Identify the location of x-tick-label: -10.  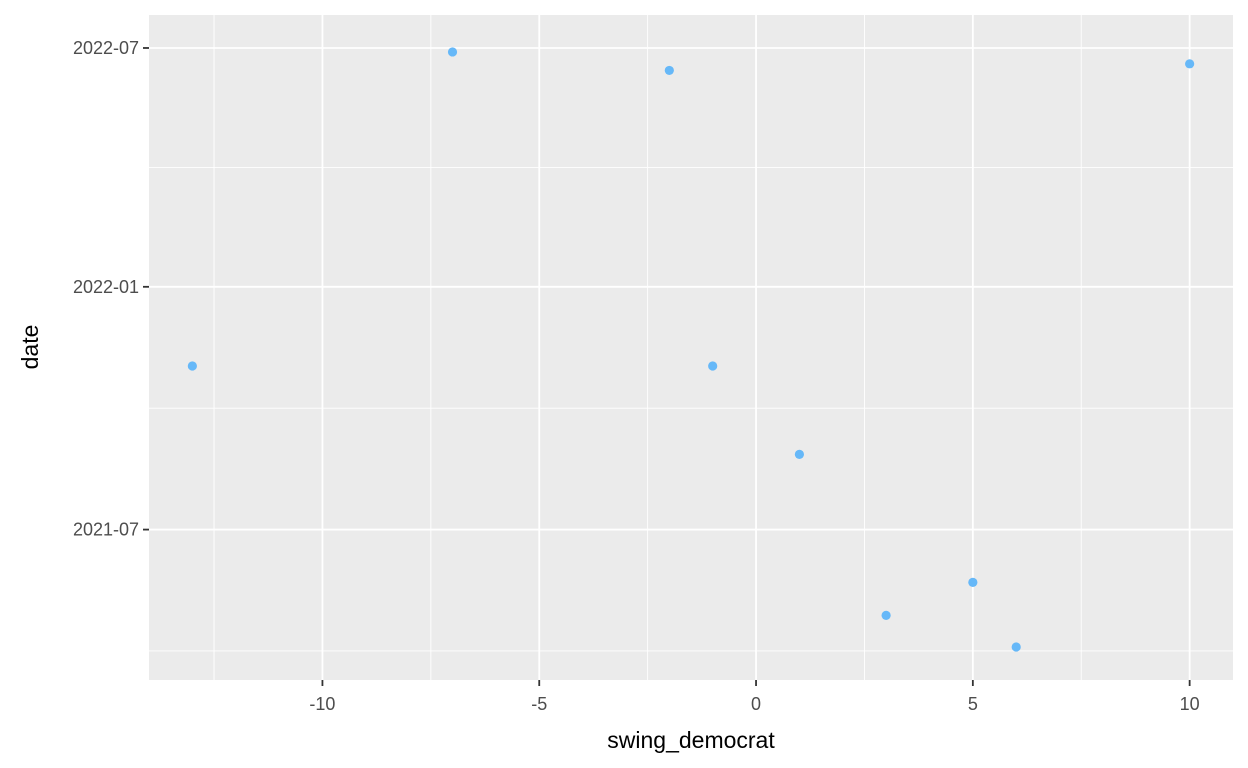
(322, 704).